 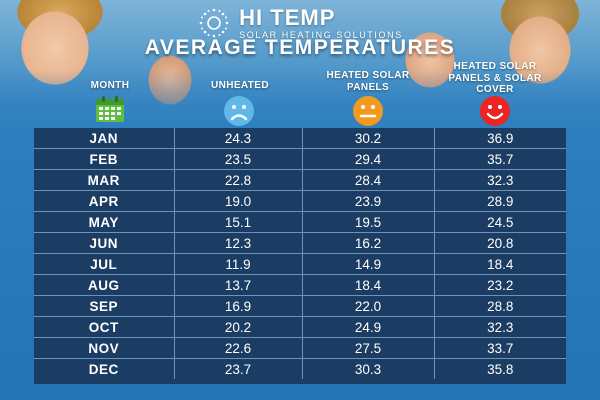 What do you see at coordinates (368, 222) in the screenshot?
I see `value-cell-heated-panels: 19.5` at bounding box center [368, 222].